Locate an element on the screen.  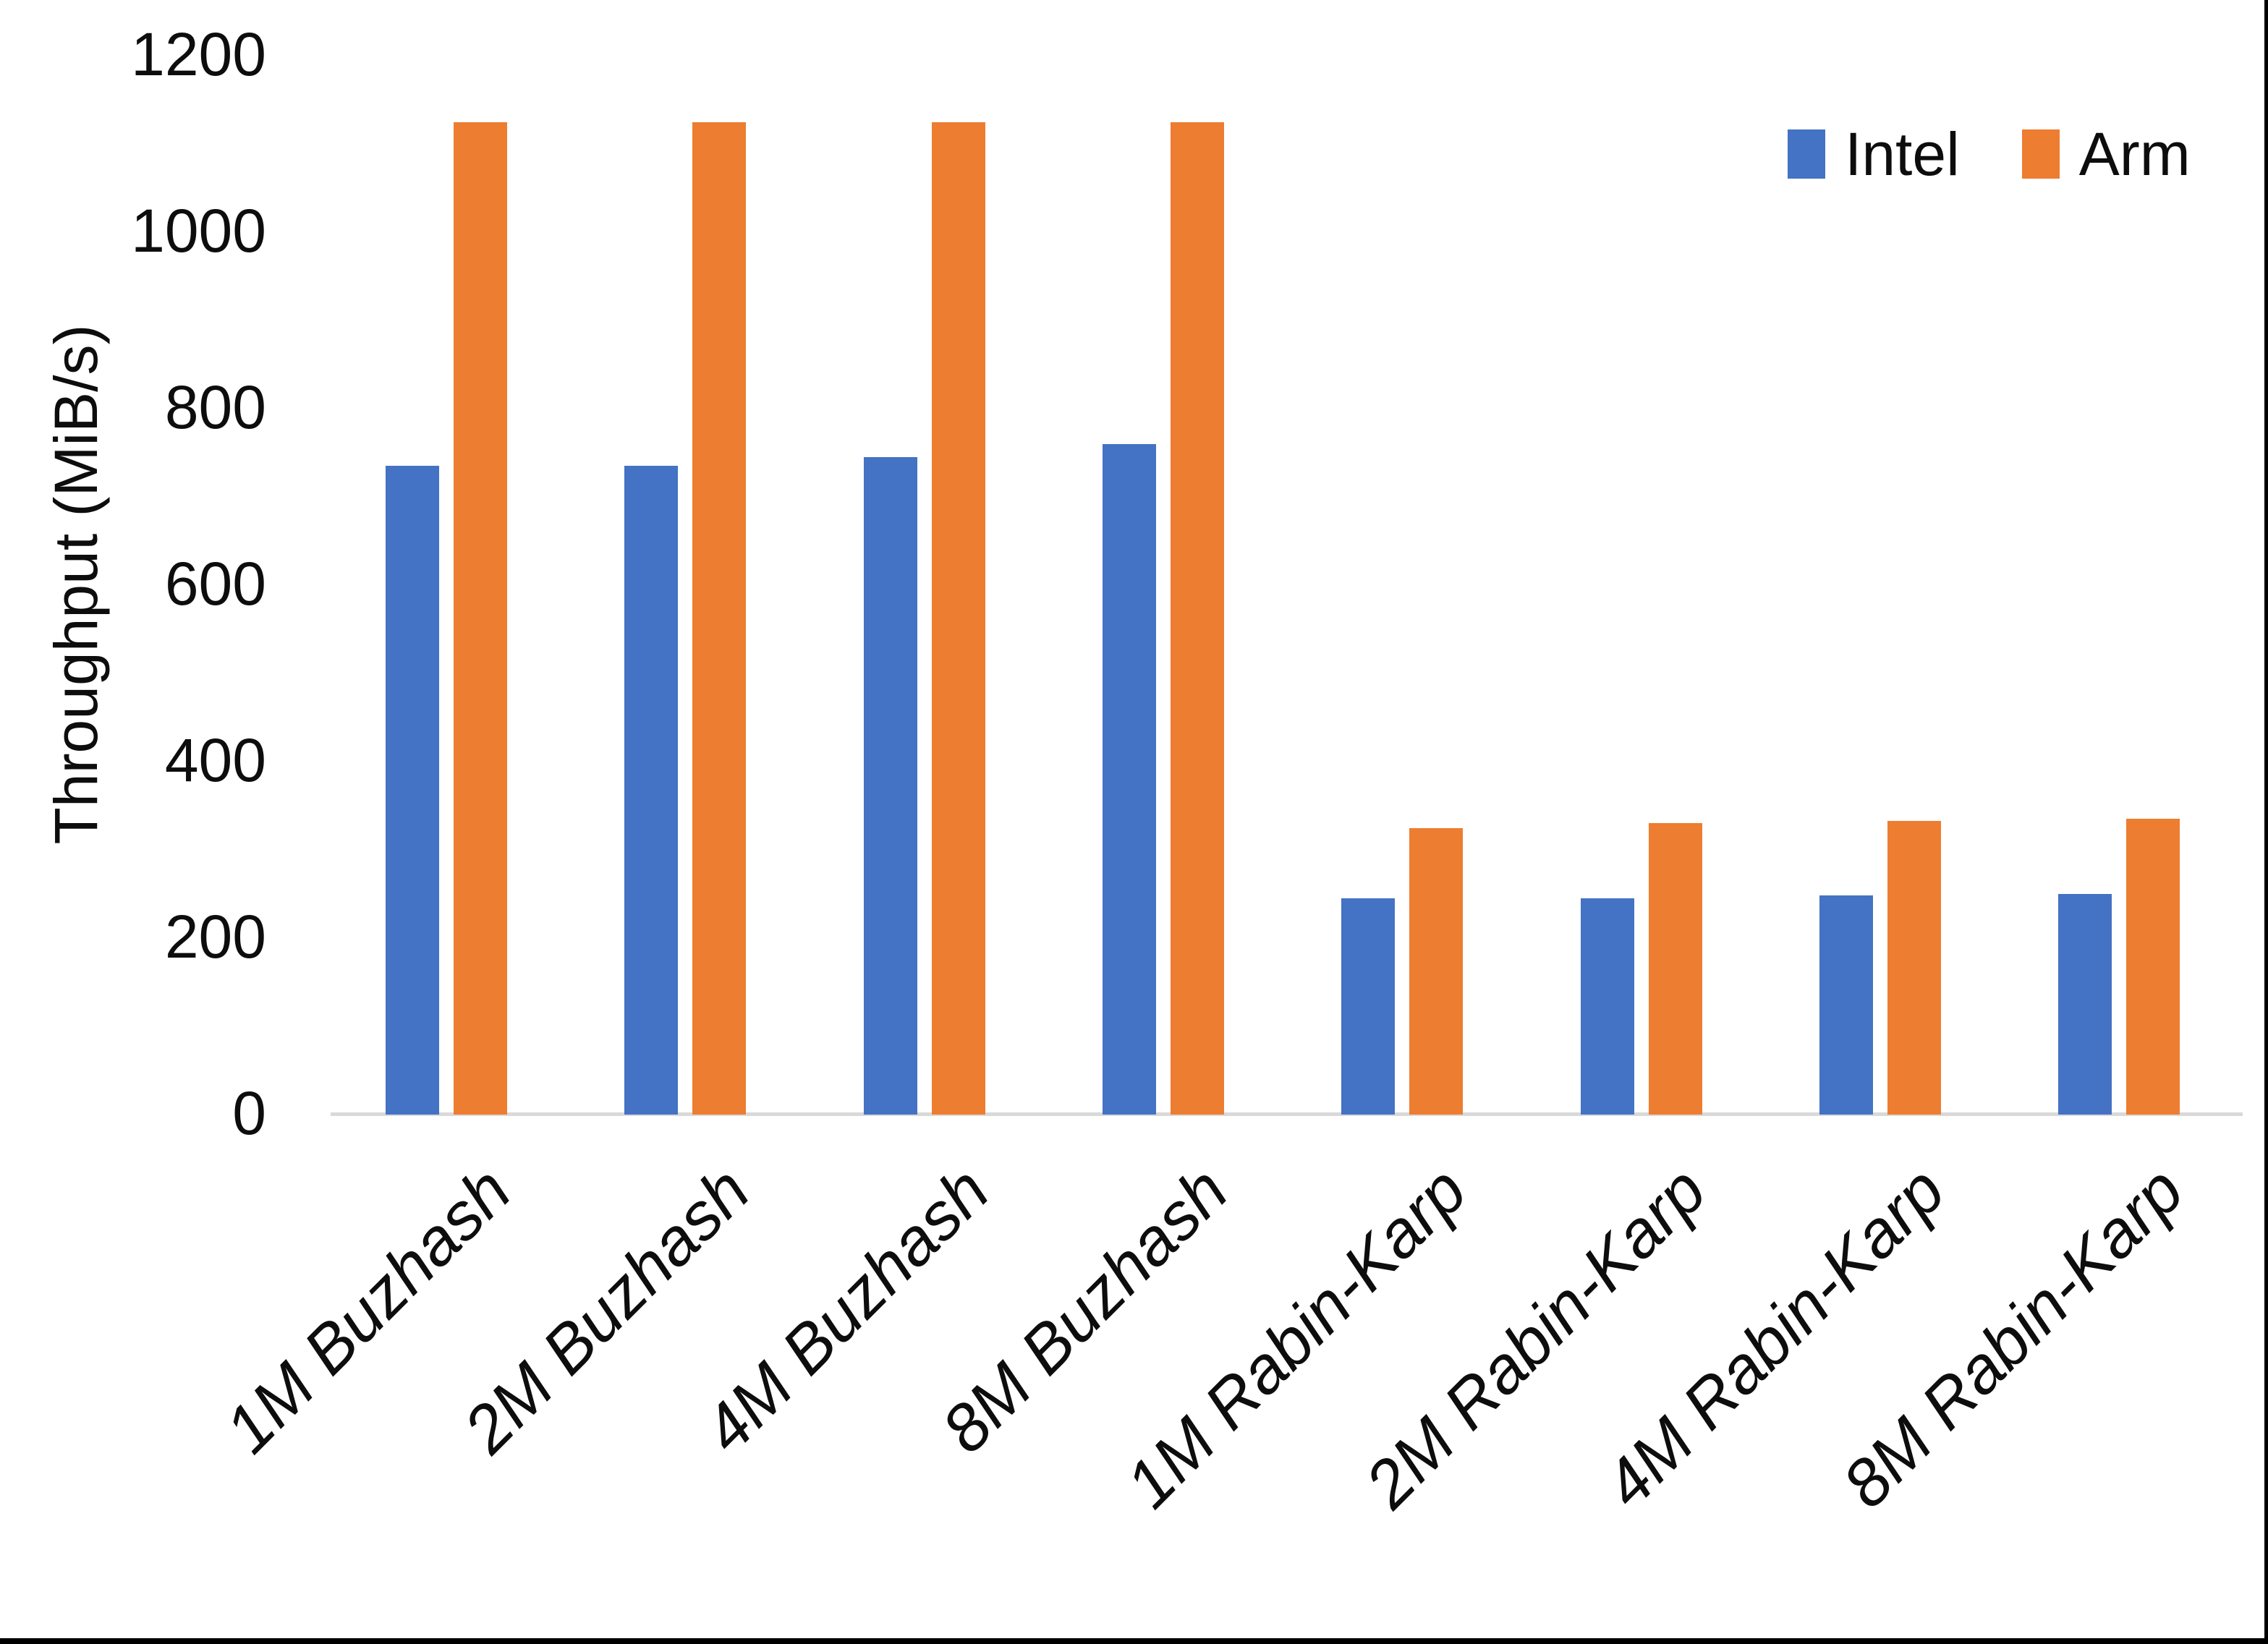
bar-intel-4m-buzhash is located at coordinates (890, 786).